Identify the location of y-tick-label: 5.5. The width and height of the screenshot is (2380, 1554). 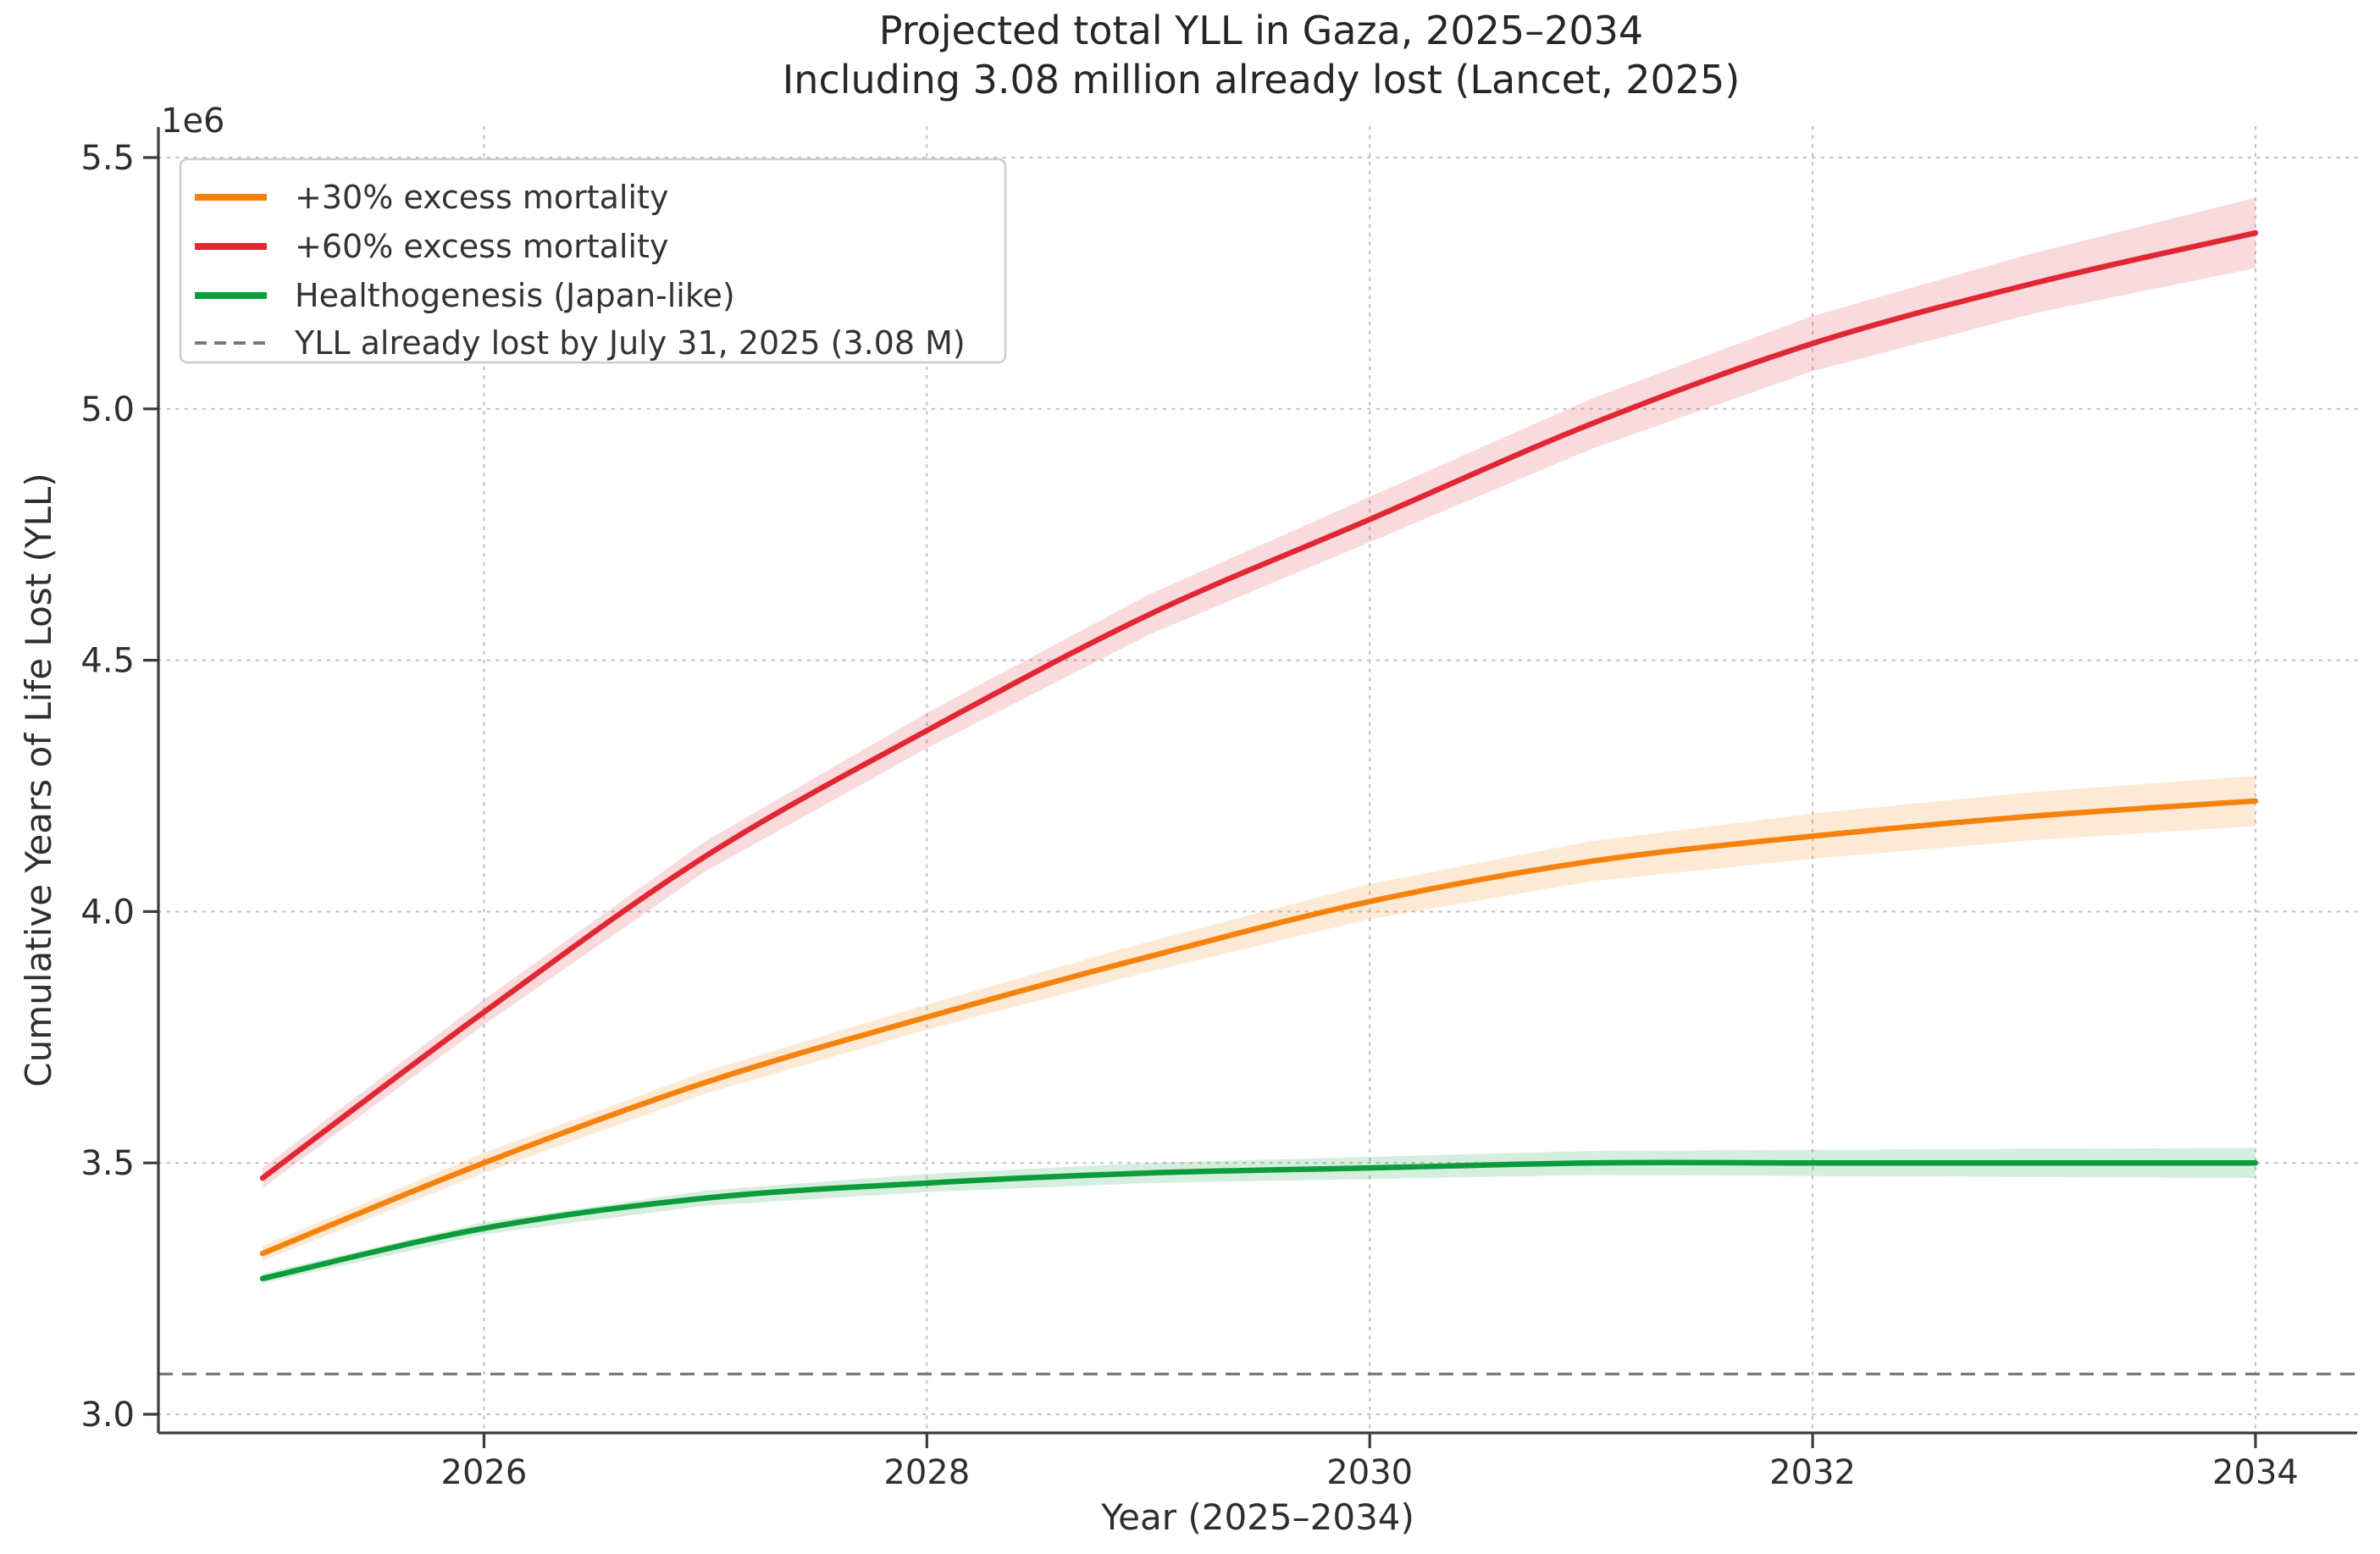
(107, 158).